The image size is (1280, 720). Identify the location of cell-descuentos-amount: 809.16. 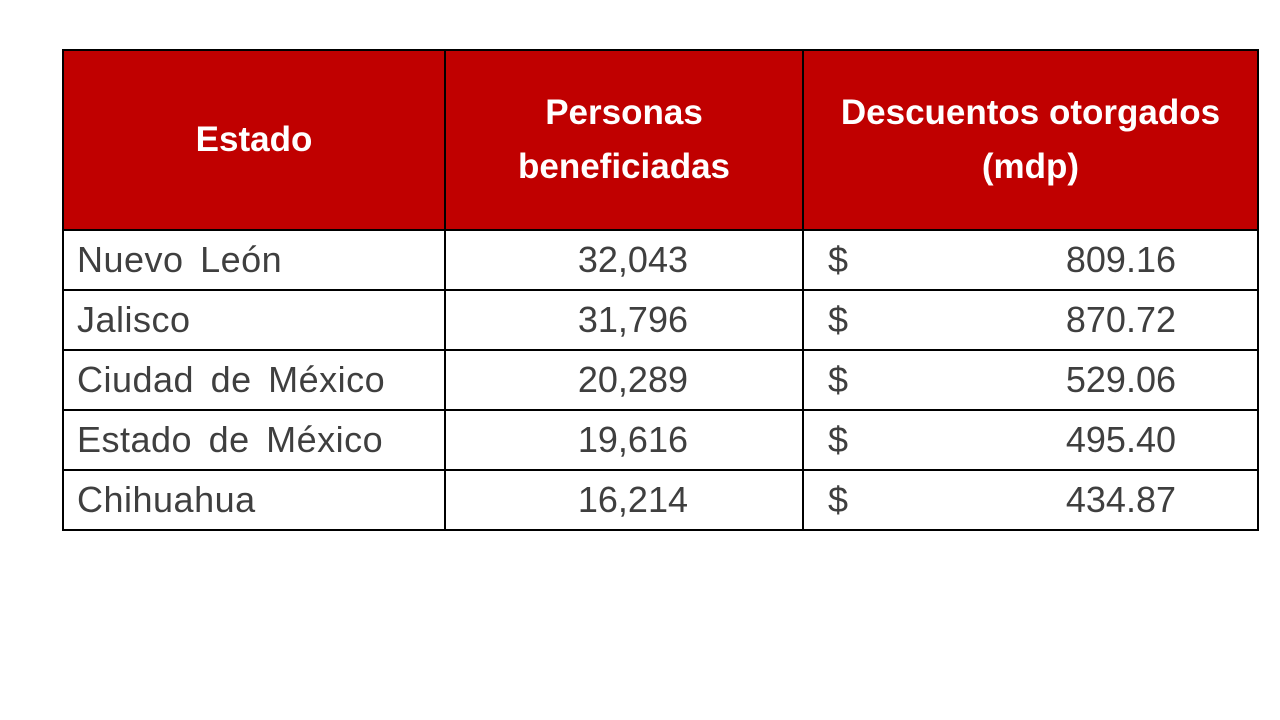
(1120, 259).